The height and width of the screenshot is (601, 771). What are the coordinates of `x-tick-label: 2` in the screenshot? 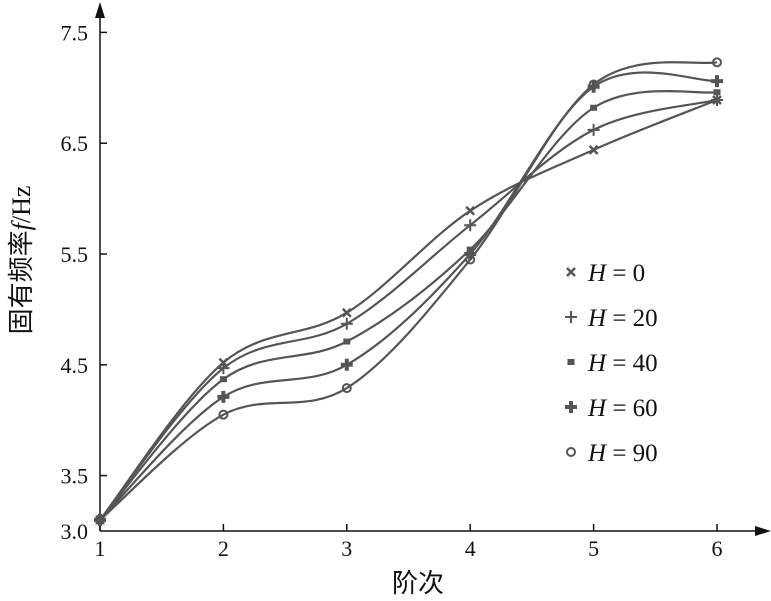 It's located at (223, 548).